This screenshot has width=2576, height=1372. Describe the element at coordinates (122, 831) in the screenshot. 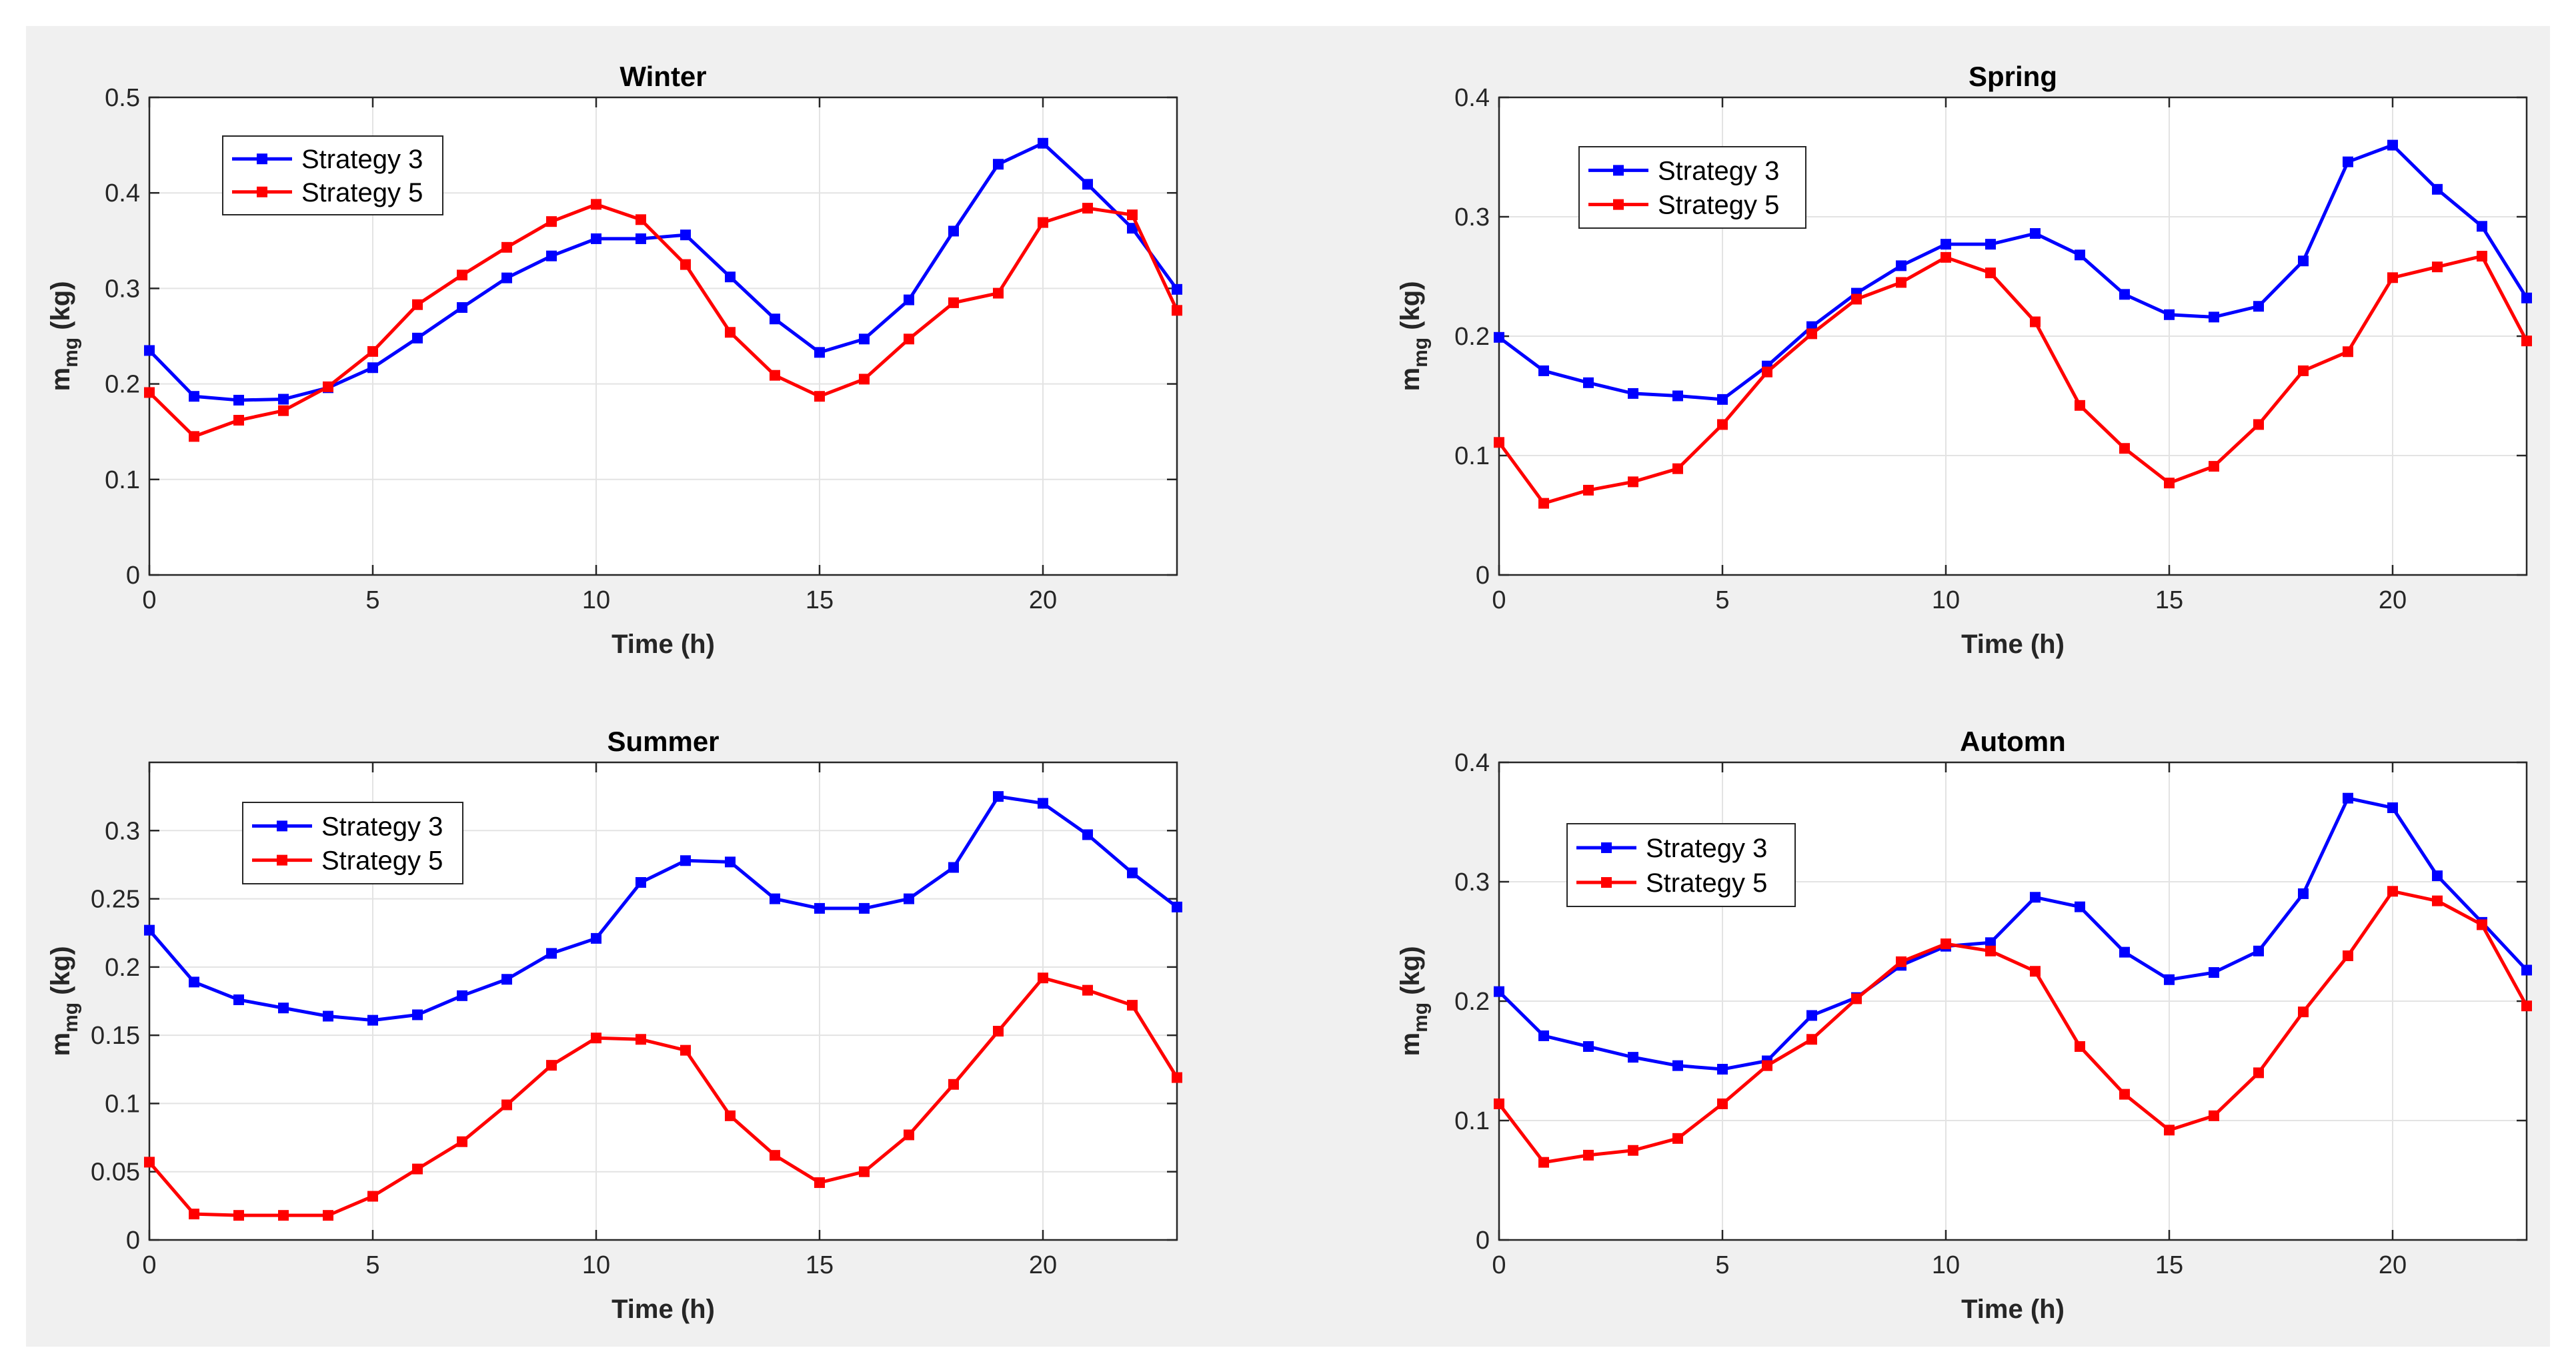

I see `y-tick-label: 0.3` at that location.